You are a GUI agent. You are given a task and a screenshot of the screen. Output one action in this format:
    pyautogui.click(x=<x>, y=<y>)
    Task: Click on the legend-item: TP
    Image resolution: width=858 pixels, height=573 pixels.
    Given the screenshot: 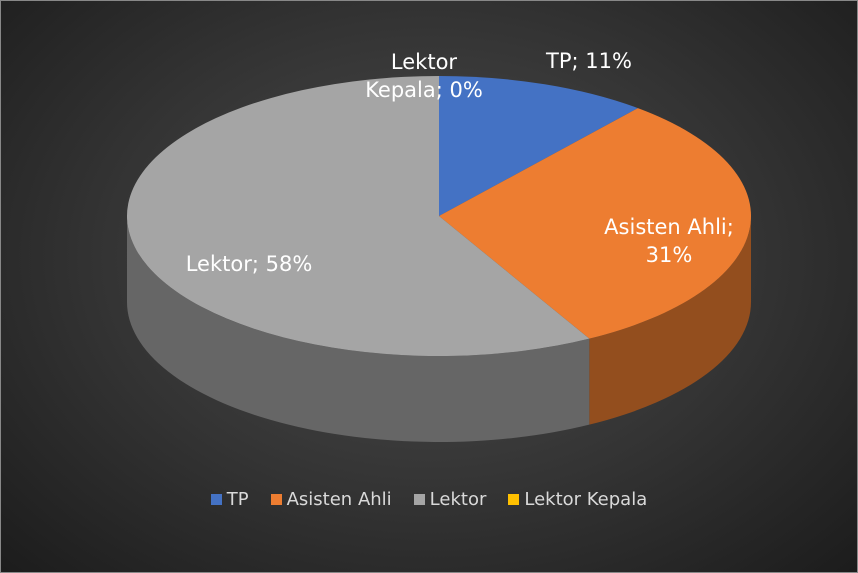 What is the action you would take?
    pyautogui.click(x=229, y=499)
    